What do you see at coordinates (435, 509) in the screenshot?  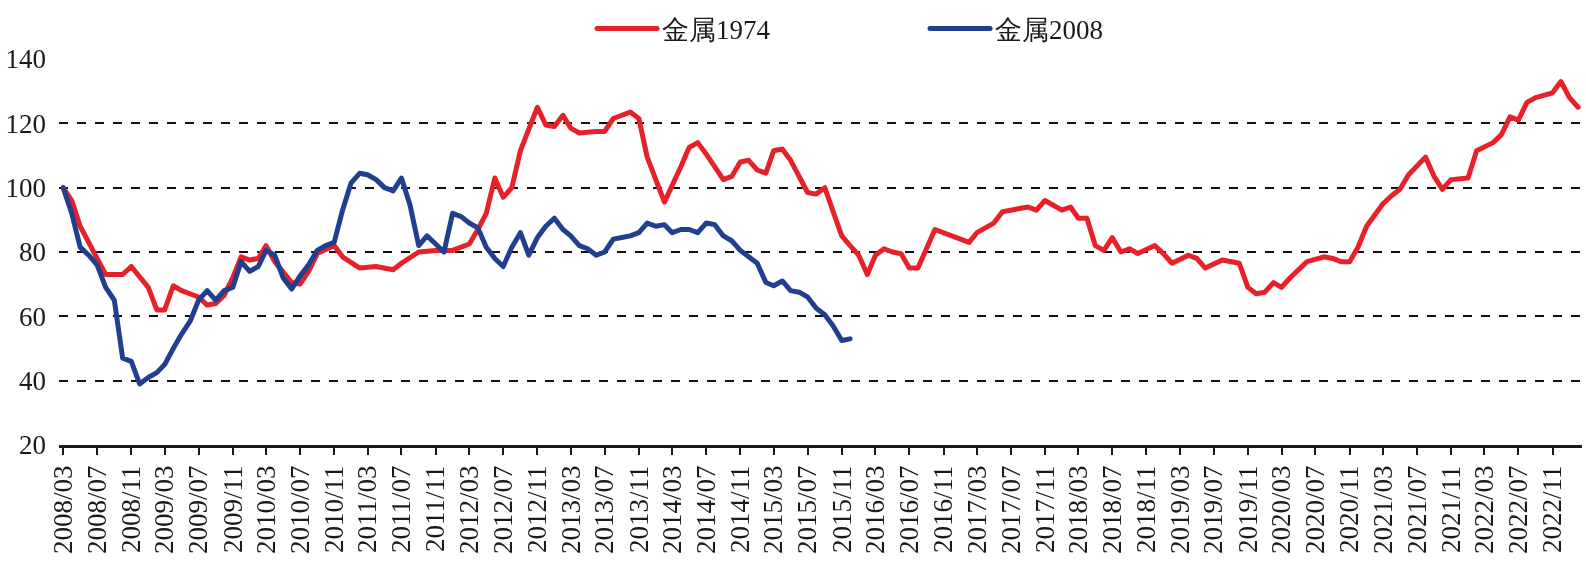 I see `x-tick-label: 2011/11` at bounding box center [435, 509].